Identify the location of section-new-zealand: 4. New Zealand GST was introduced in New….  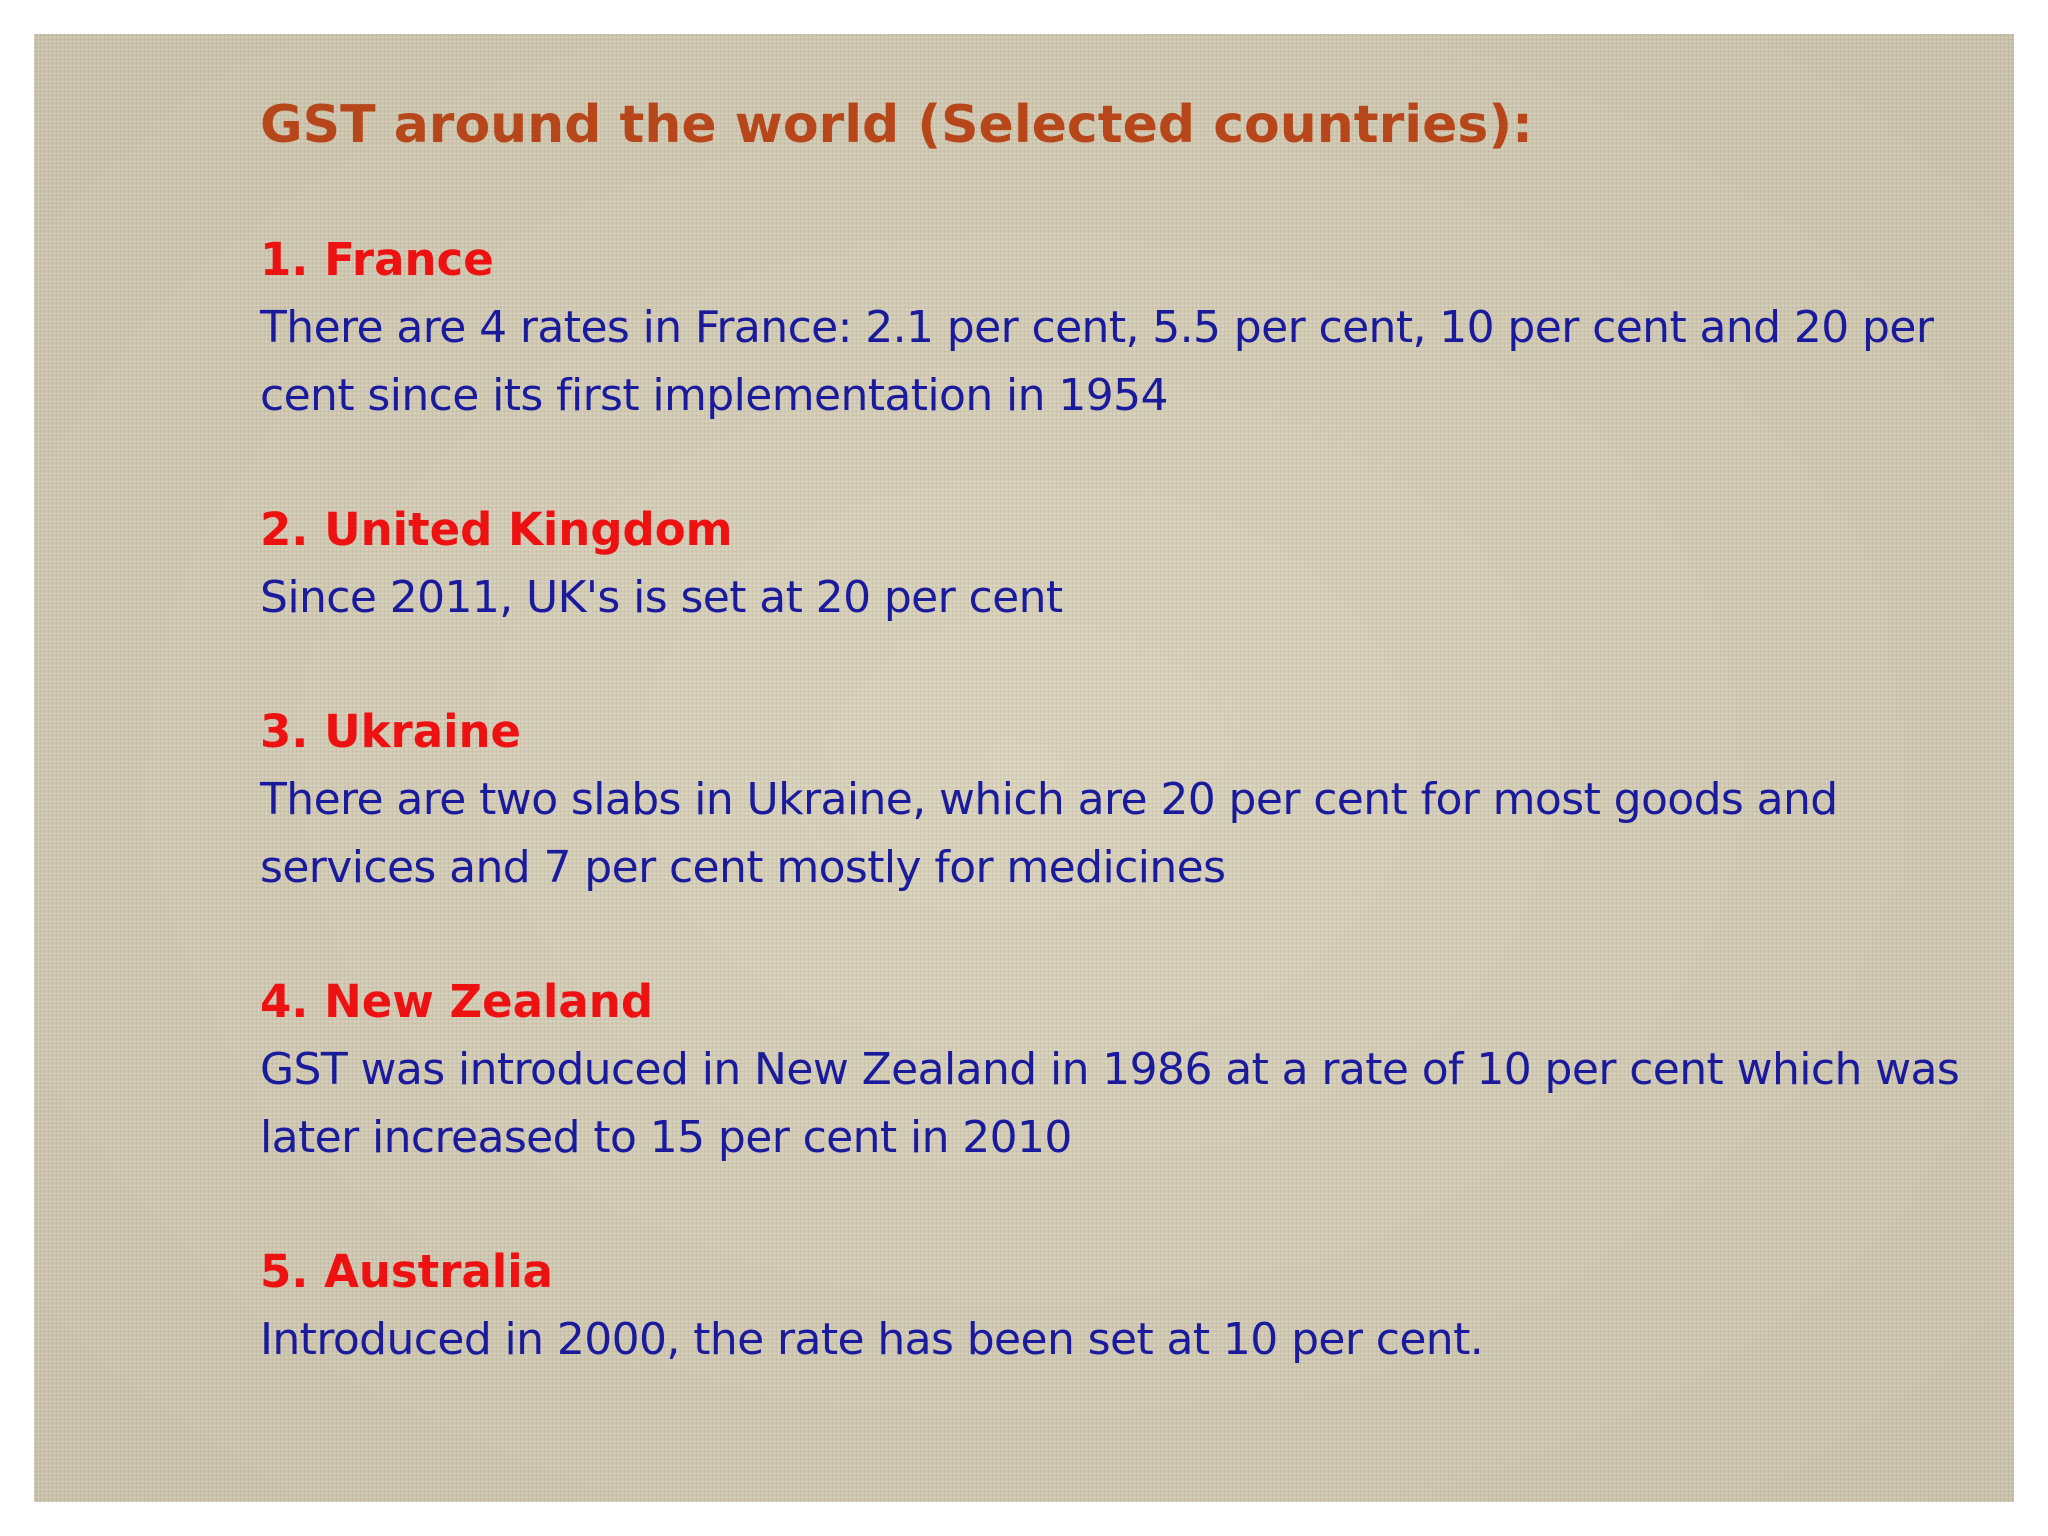
(1120, 1070).